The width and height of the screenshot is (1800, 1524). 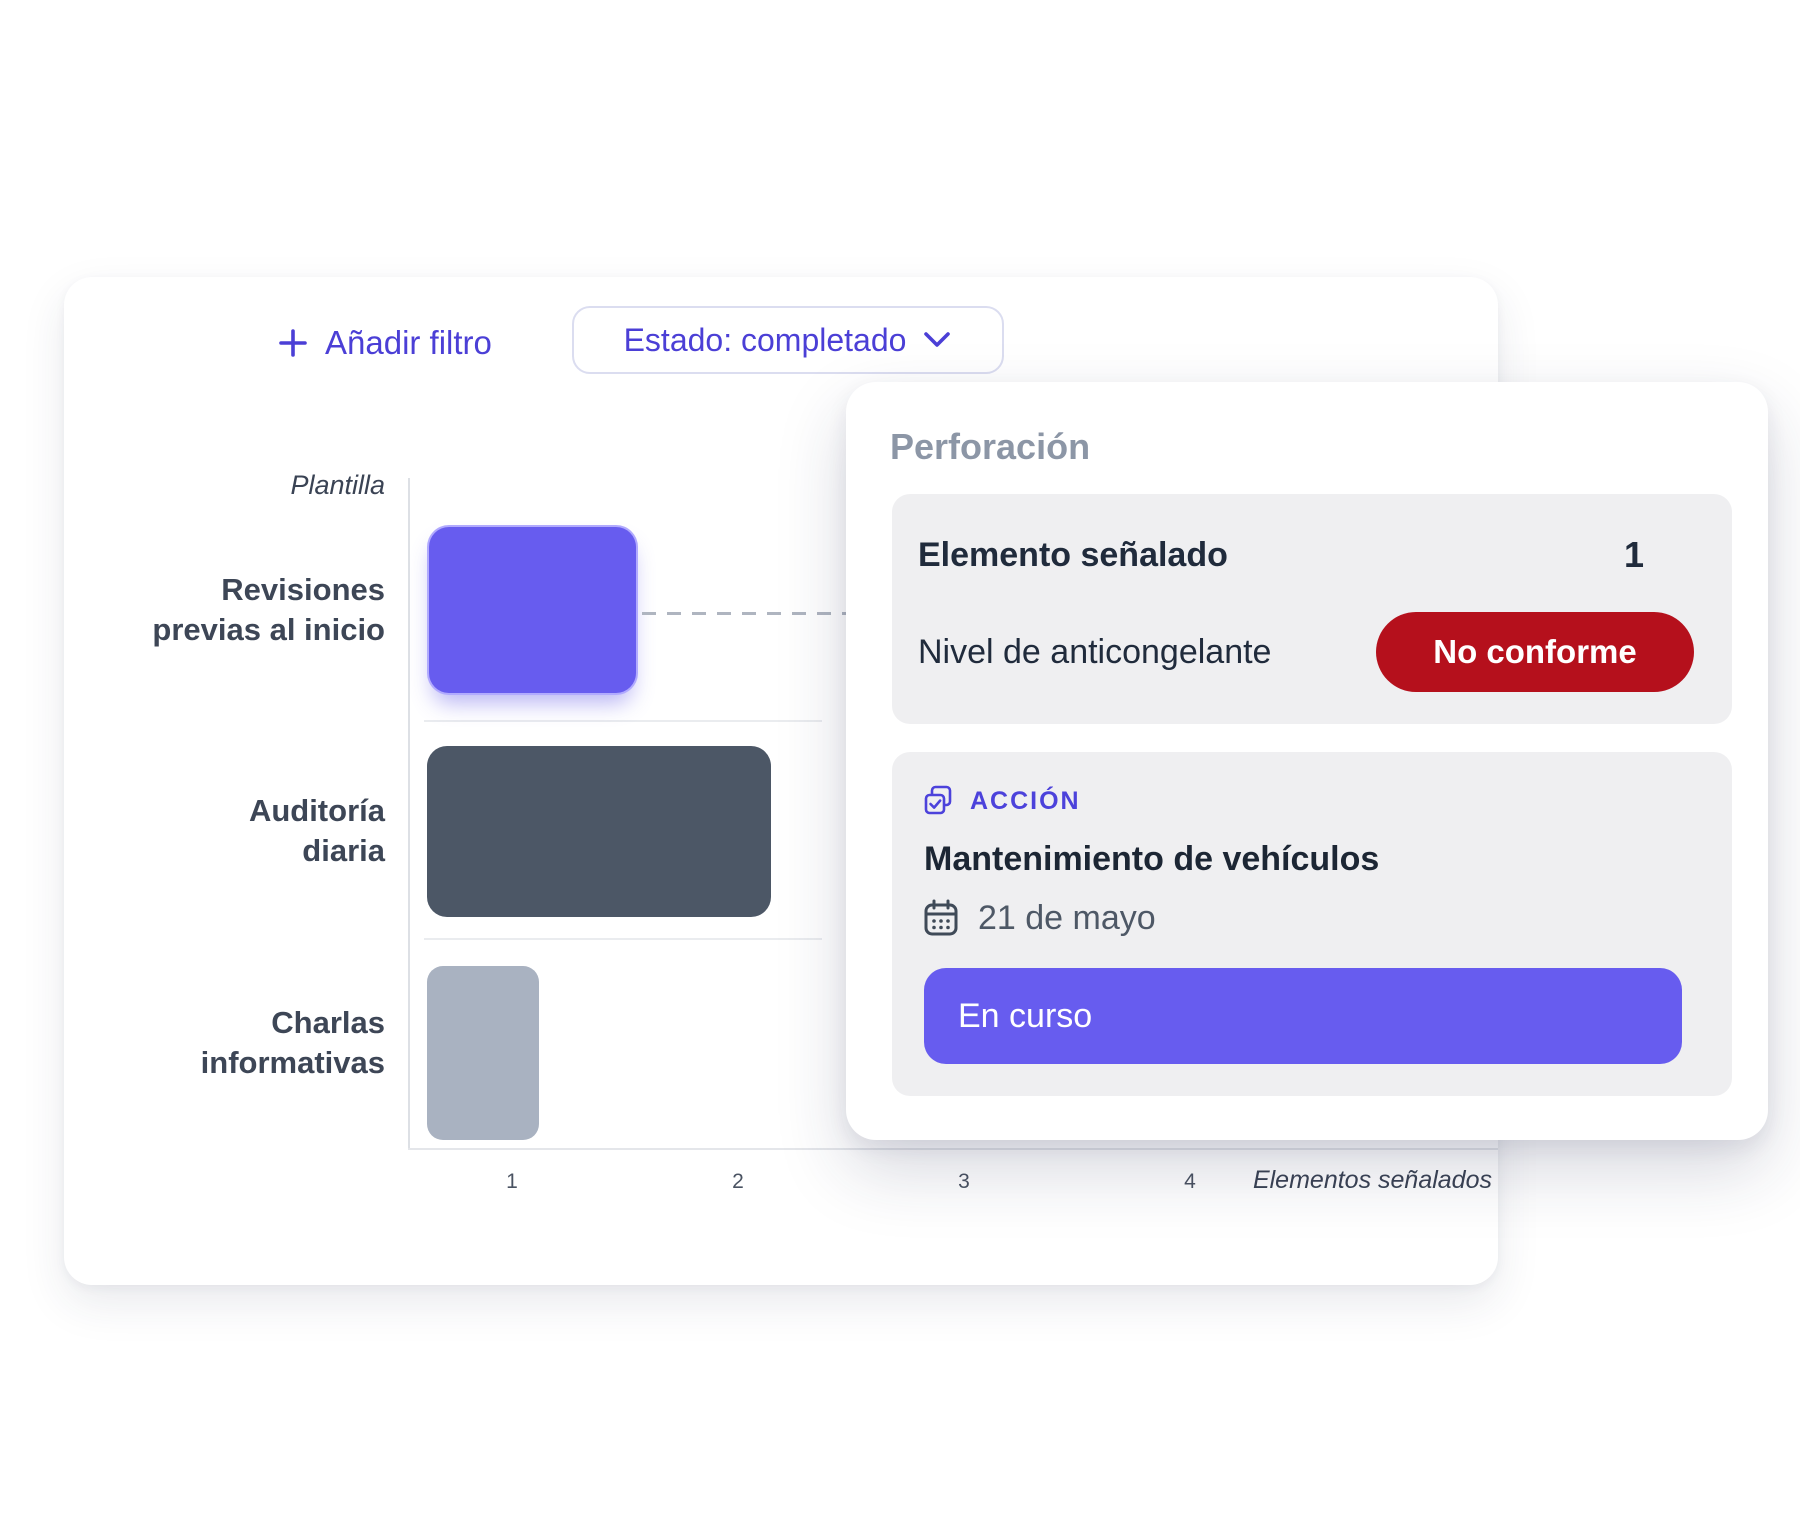 What do you see at coordinates (409, 814) in the screenshot?
I see `chart-y-axis-line` at bounding box center [409, 814].